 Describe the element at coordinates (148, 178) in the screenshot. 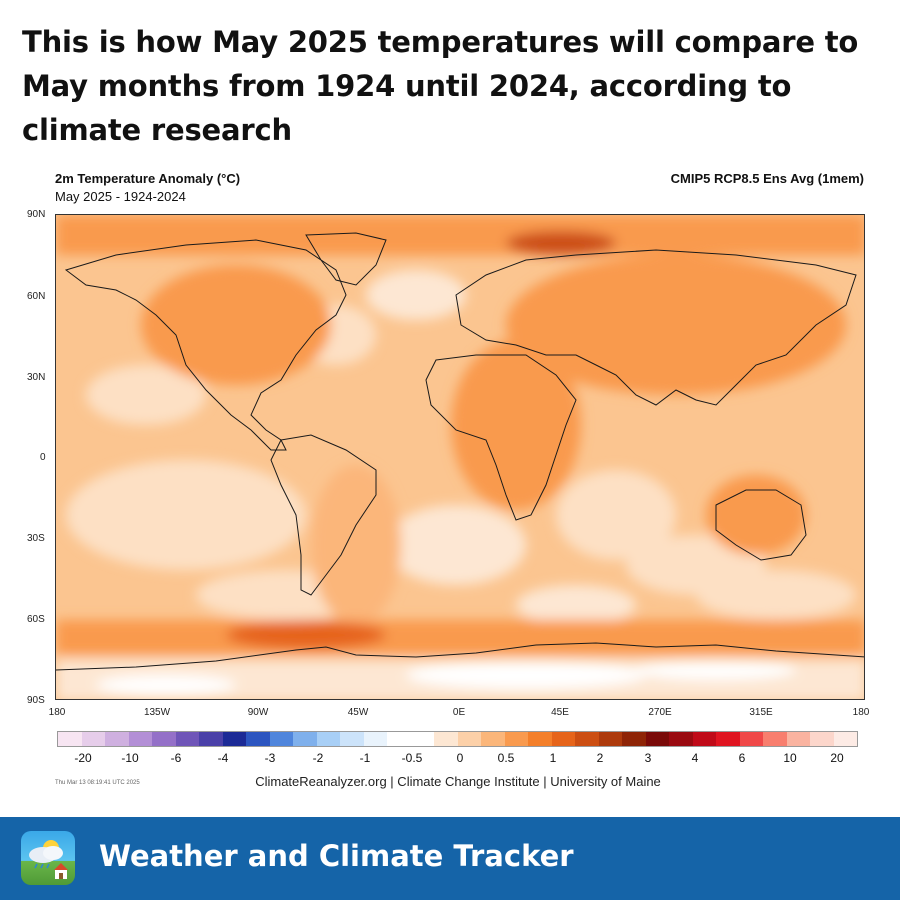

I see `map-title: 2m Temperature Anomaly (°C)` at that location.